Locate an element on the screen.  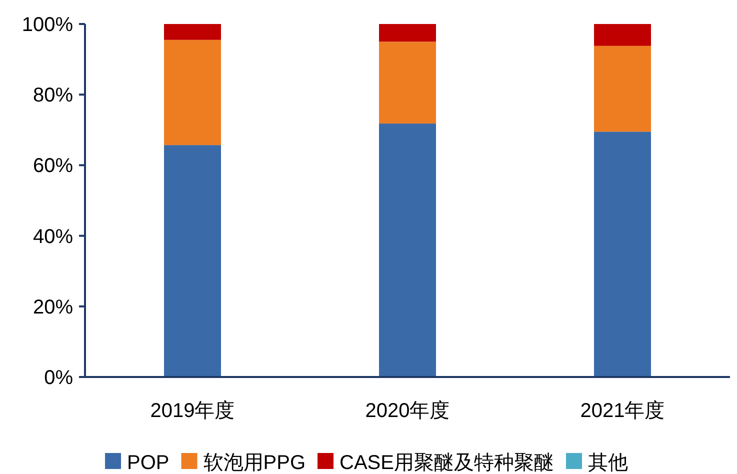
y-tick-label: 20% is located at coordinates (53, 307).